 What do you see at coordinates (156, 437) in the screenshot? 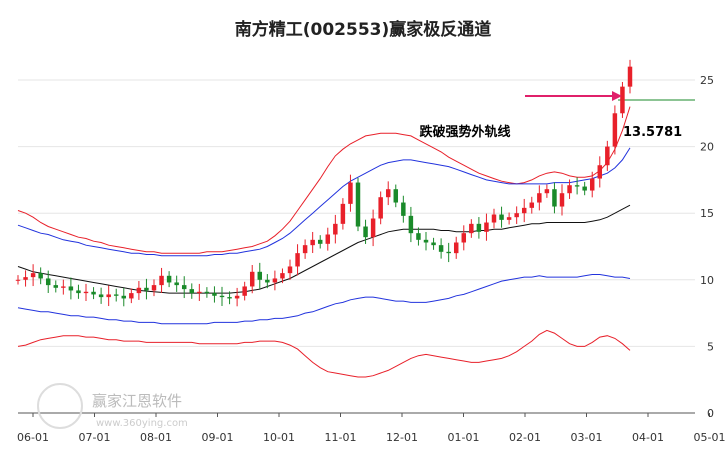
I see `x-tick-label: 08-01` at bounding box center [156, 437].